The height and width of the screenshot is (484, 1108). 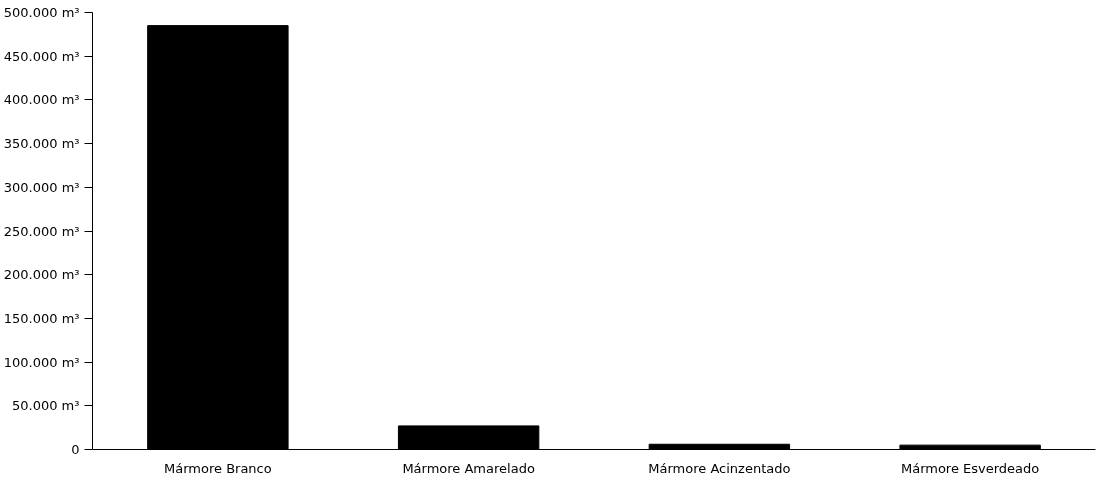 What do you see at coordinates (719, 468) in the screenshot?
I see `x-tick-label: Mármore Acinzentado` at bounding box center [719, 468].